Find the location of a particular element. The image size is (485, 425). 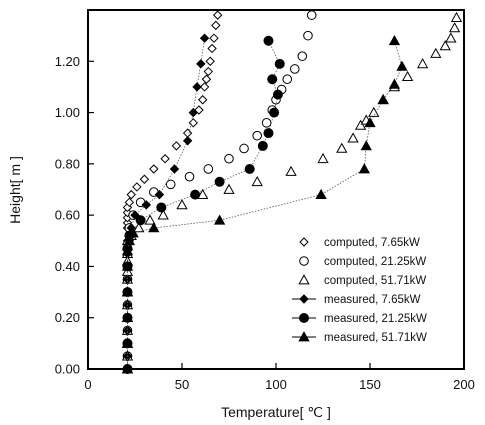

legend-label: computed, 7.65kW is located at coordinates (372, 243).